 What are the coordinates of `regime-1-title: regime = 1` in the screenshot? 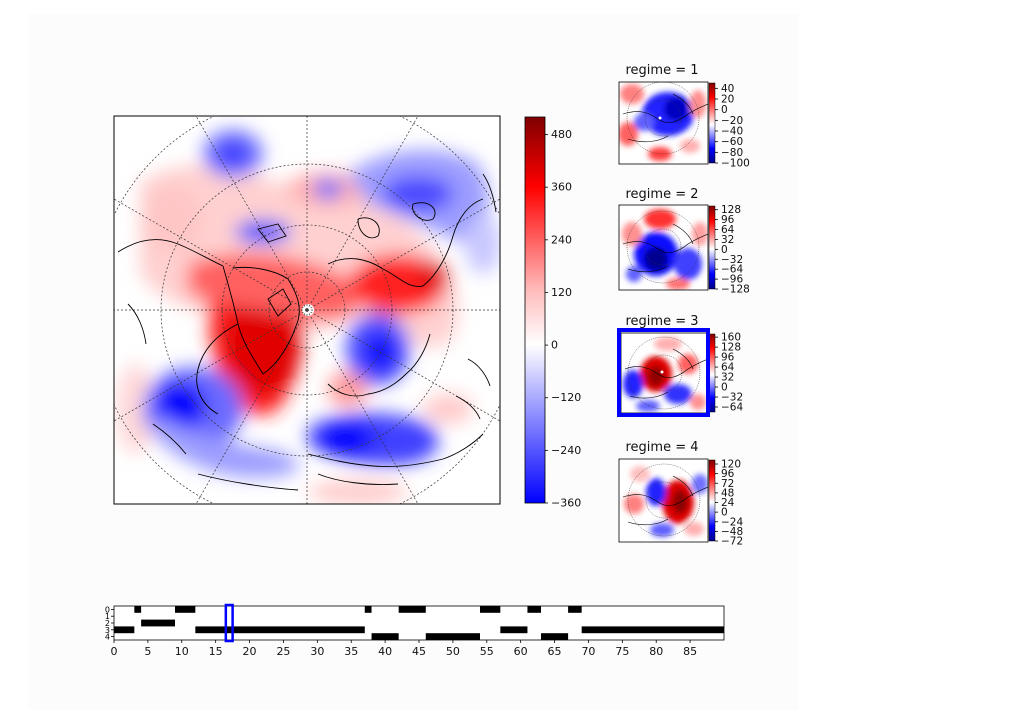 It's located at (661, 70).